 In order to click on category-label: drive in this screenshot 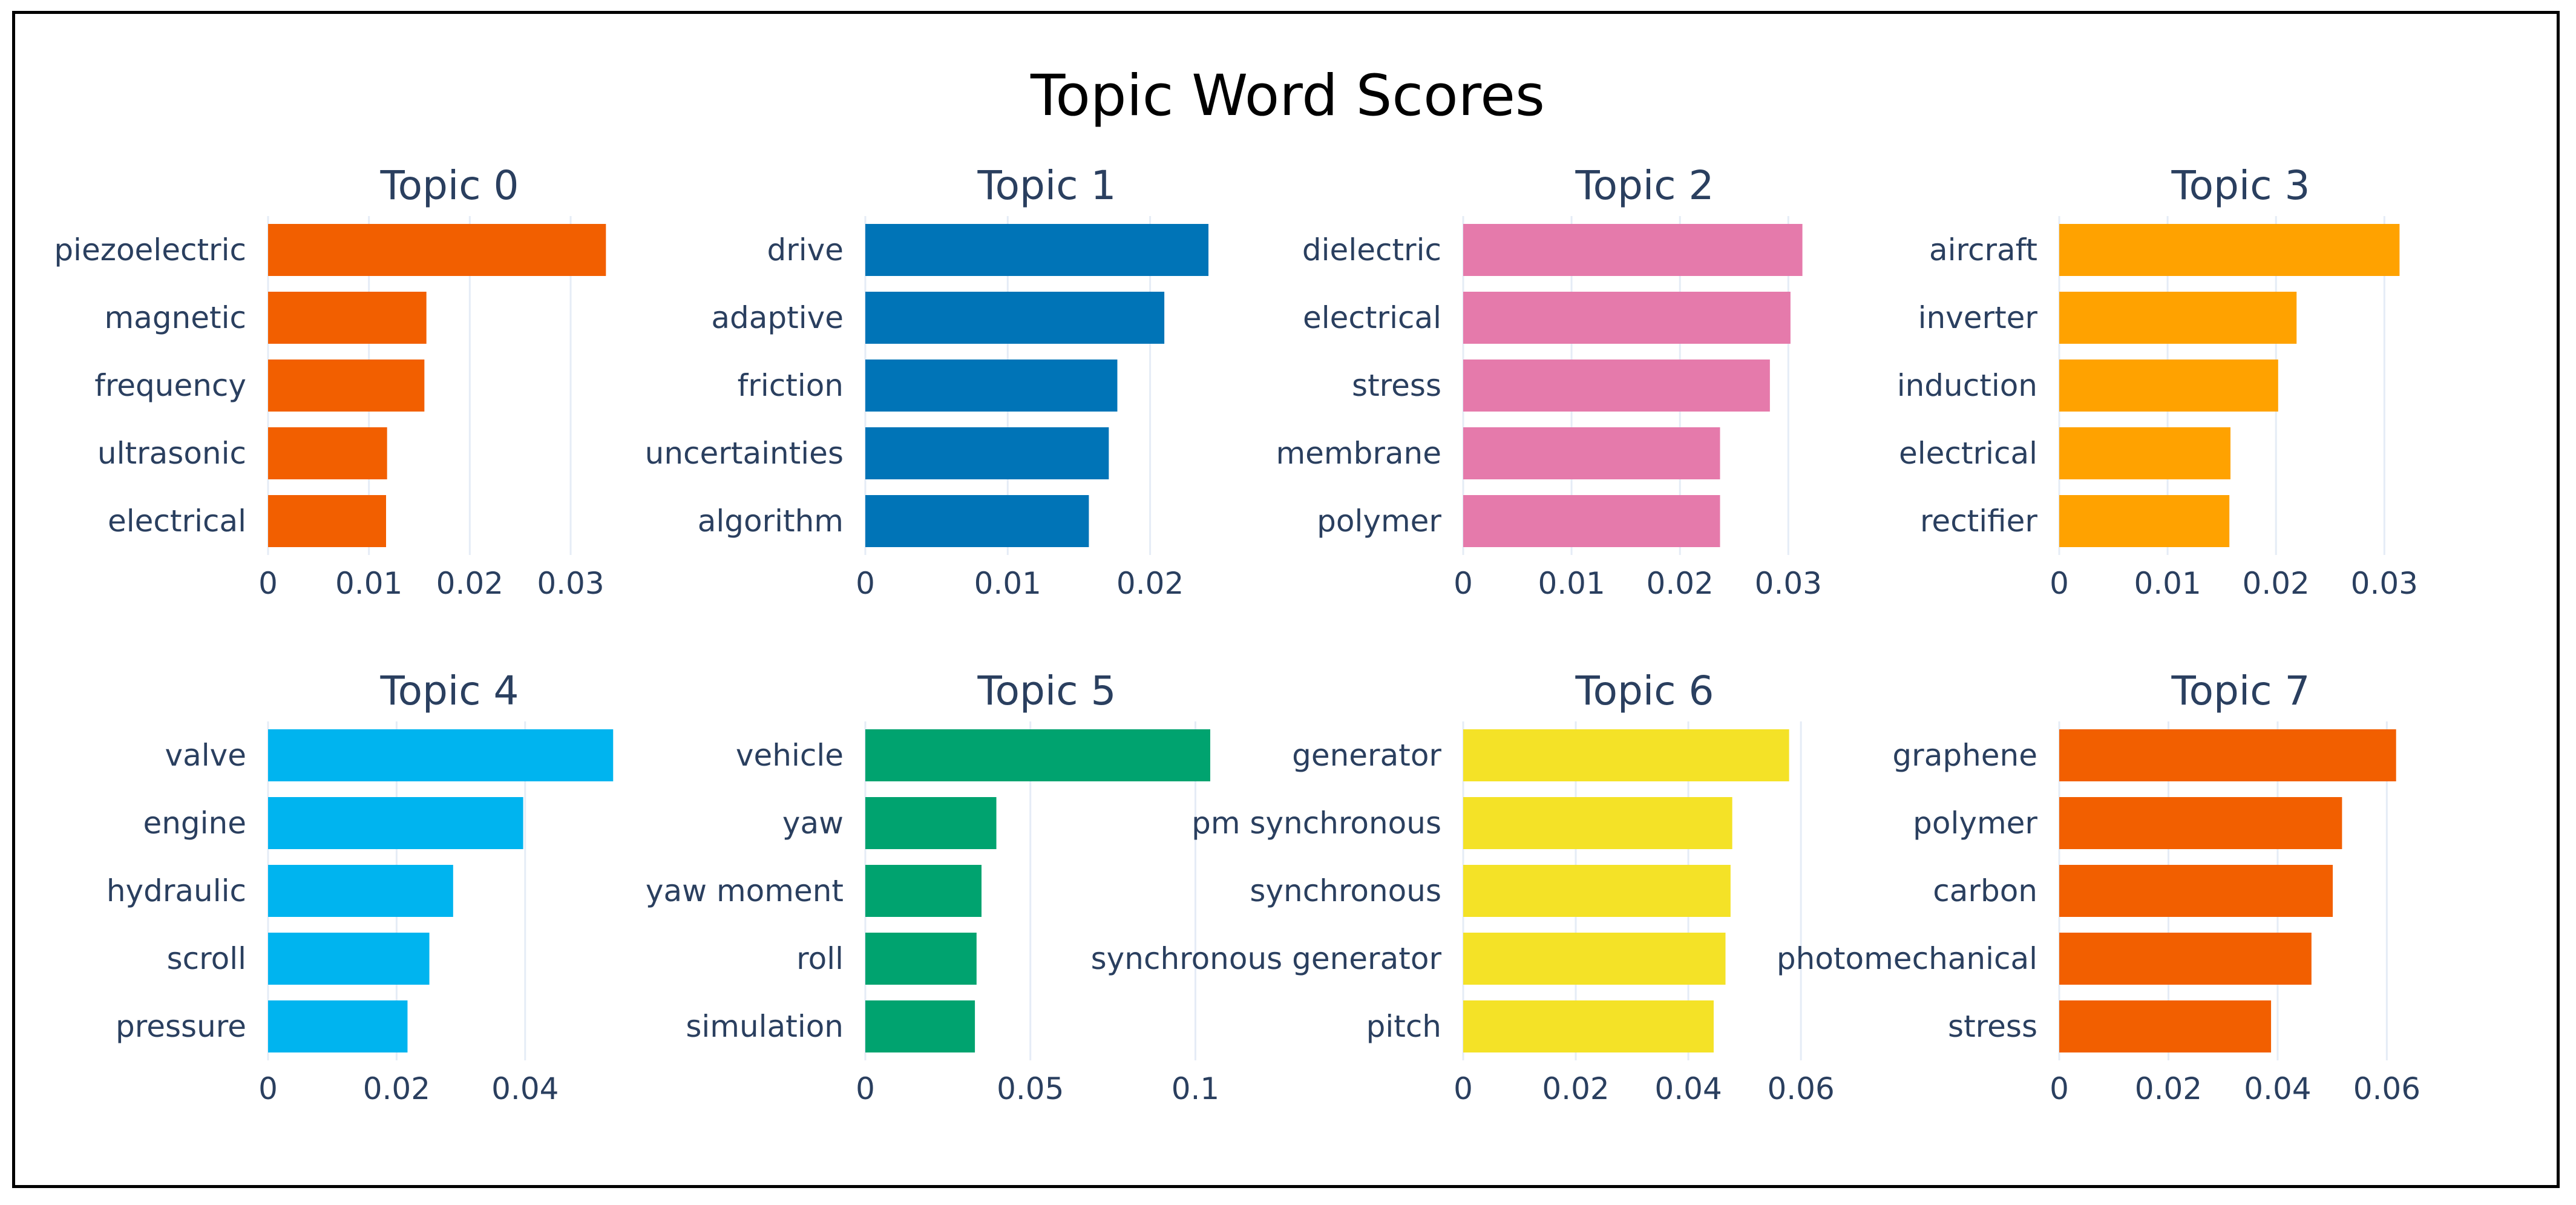, I will do `click(805, 250)`.